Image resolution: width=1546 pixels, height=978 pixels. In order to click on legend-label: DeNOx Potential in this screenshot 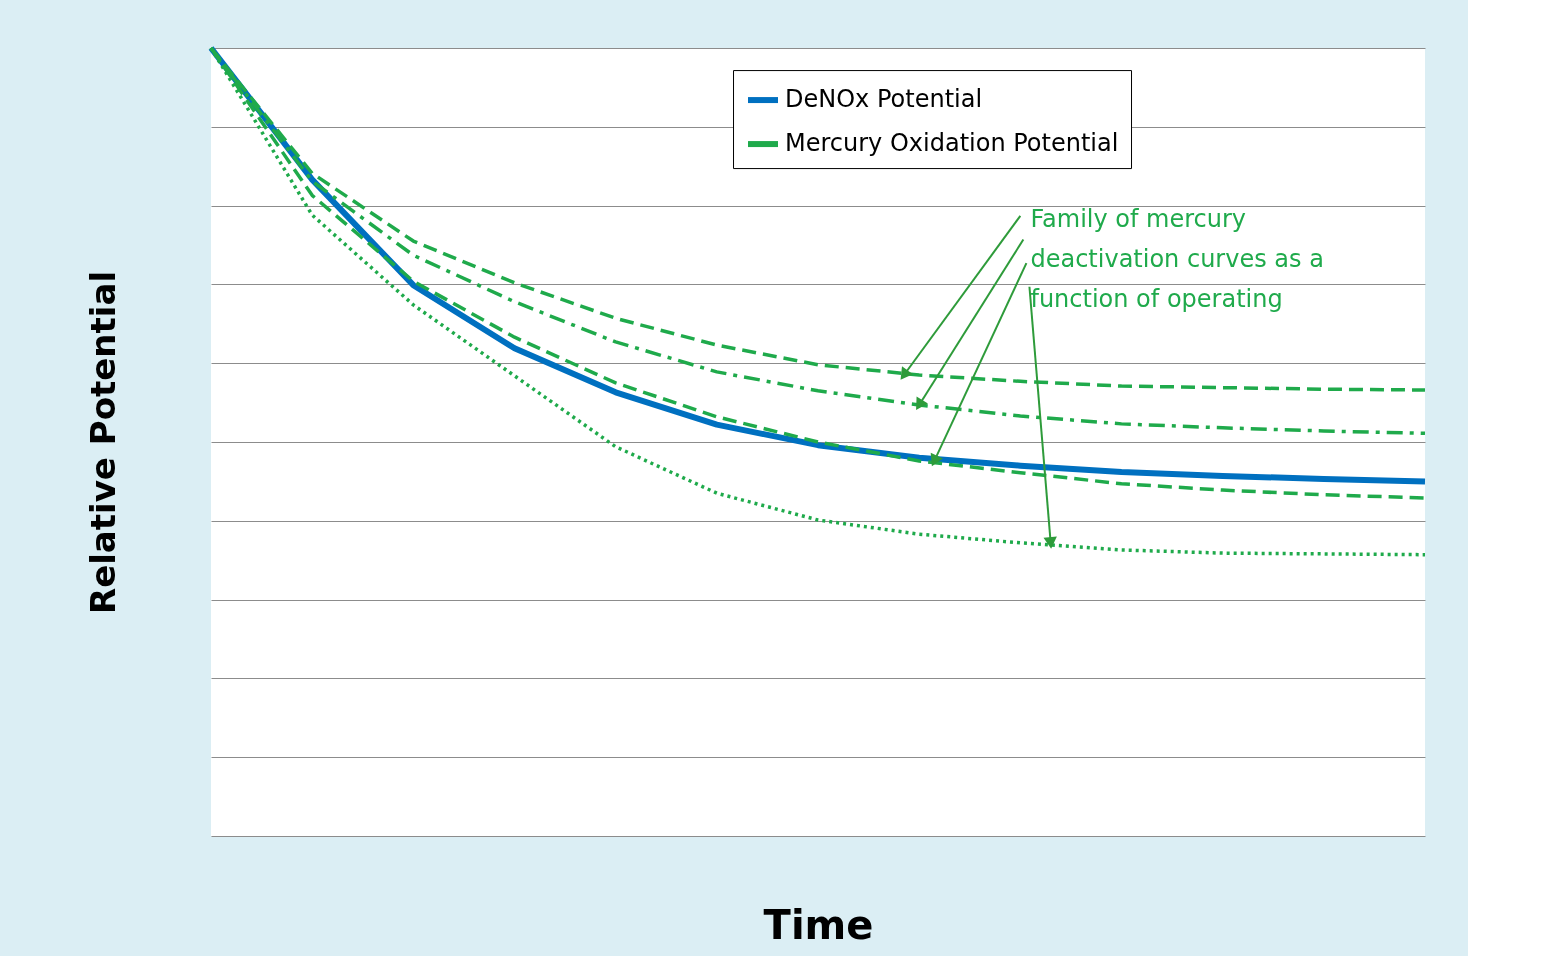, I will do `click(884, 99)`.